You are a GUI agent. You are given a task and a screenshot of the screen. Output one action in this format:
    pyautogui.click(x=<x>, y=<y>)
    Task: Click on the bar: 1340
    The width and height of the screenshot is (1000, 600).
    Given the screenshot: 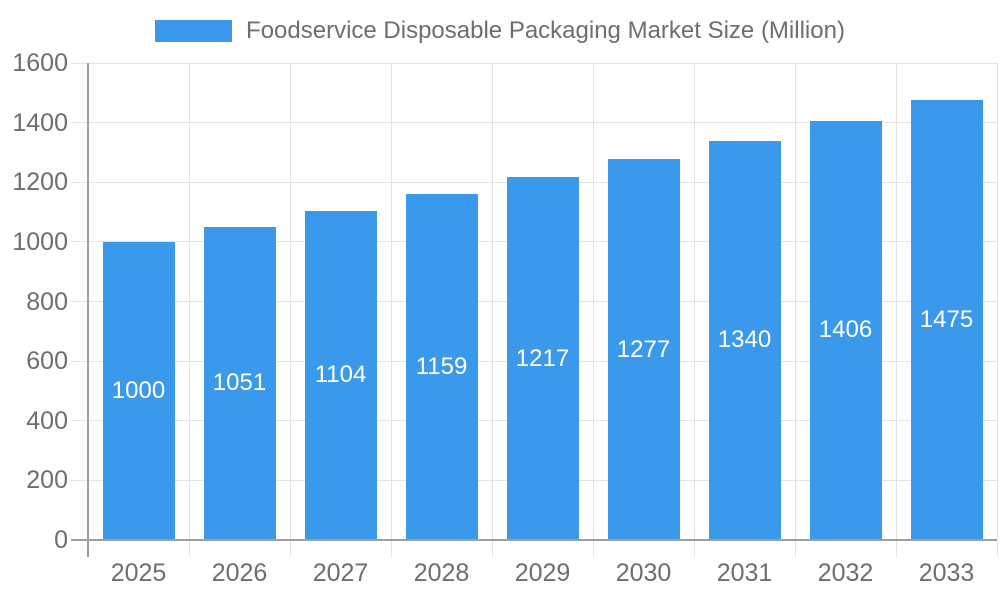 What is the action you would take?
    pyautogui.click(x=744, y=340)
    